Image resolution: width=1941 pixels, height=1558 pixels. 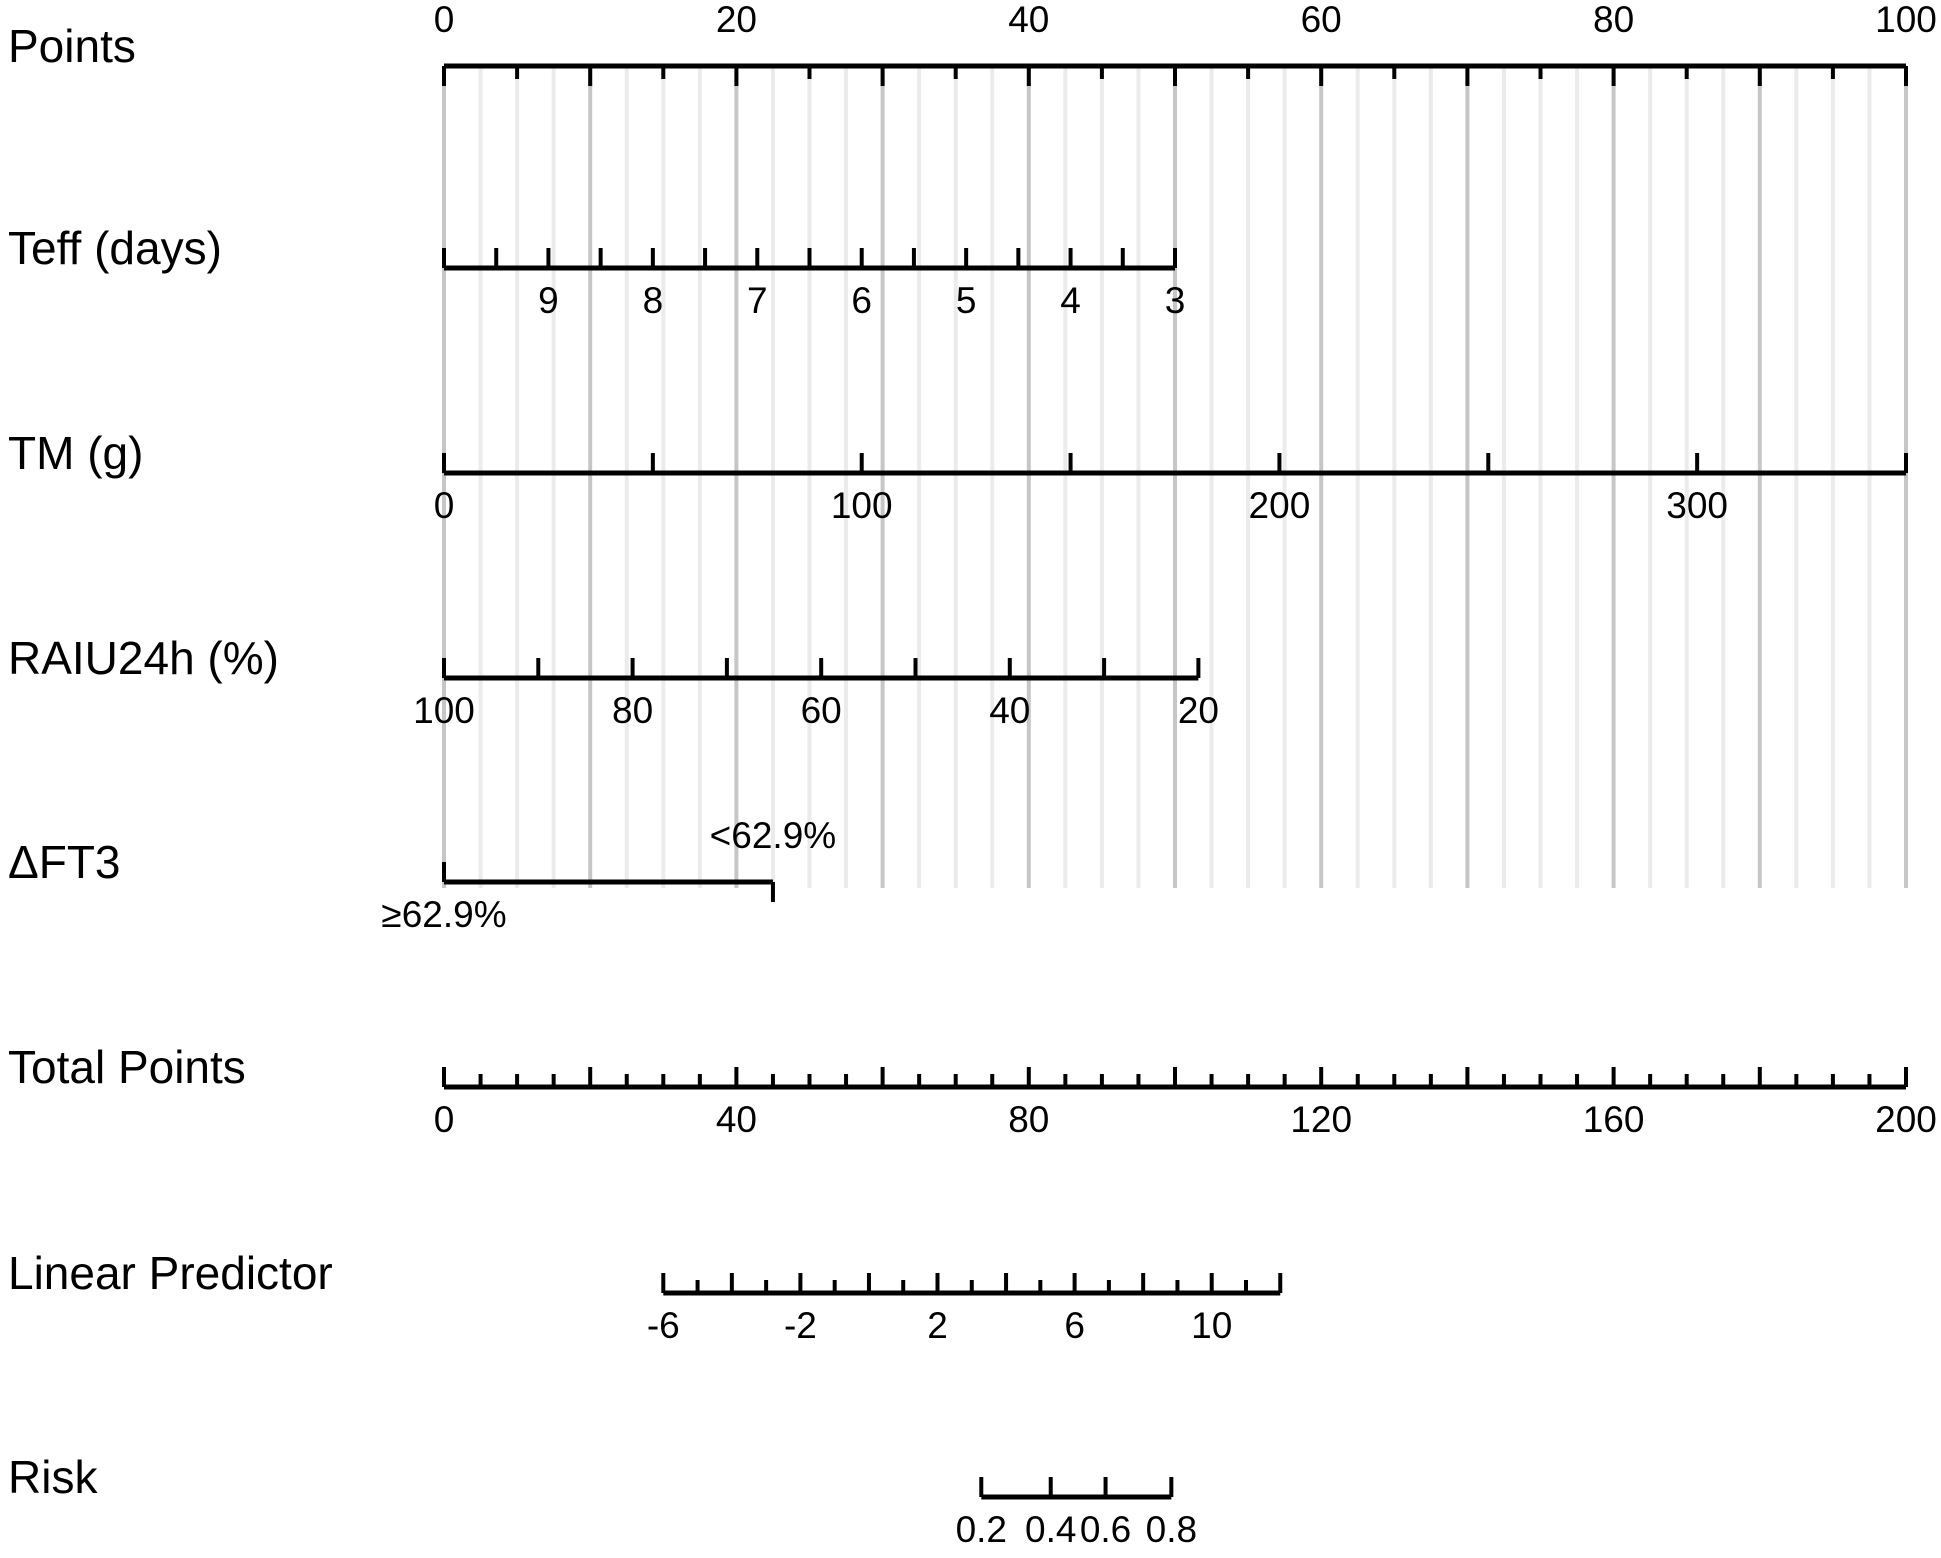 What do you see at coordinates (645, 1296) in the screenshot?
I see `row-lp: Linear Predictor -6 -2 2 6 10` at bounding box center [645, 1296].